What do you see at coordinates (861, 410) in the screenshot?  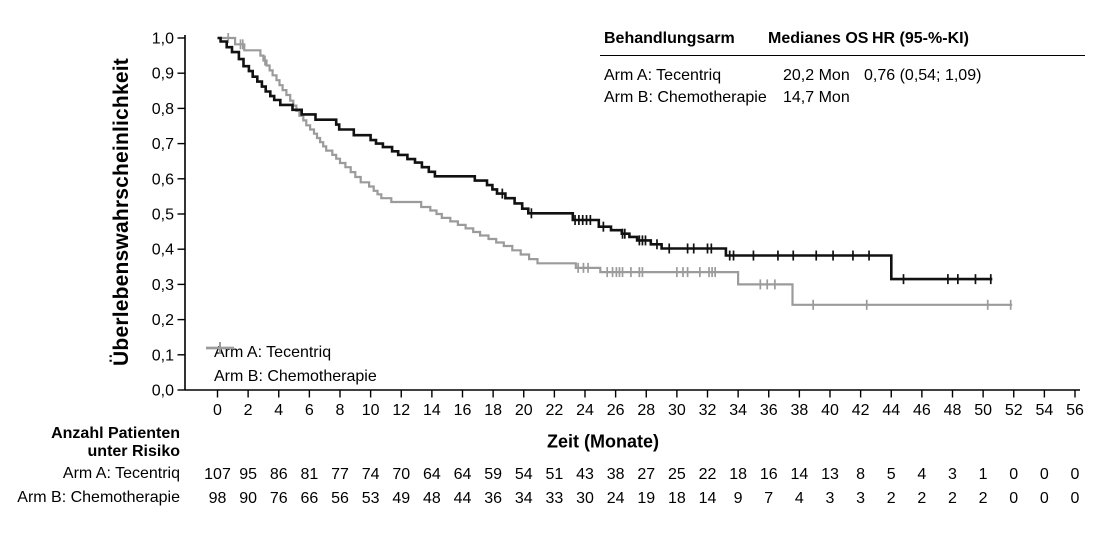 I see `x-tick-label: 42` at bounding box center [861, 410].